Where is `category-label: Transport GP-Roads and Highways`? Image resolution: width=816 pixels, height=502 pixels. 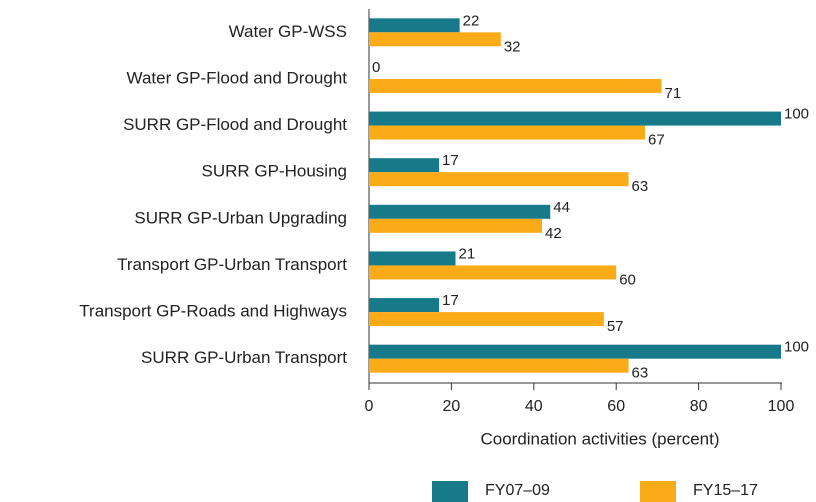
category-label: Transport GP-Roads and Highways is located at coordinates (213, 311).